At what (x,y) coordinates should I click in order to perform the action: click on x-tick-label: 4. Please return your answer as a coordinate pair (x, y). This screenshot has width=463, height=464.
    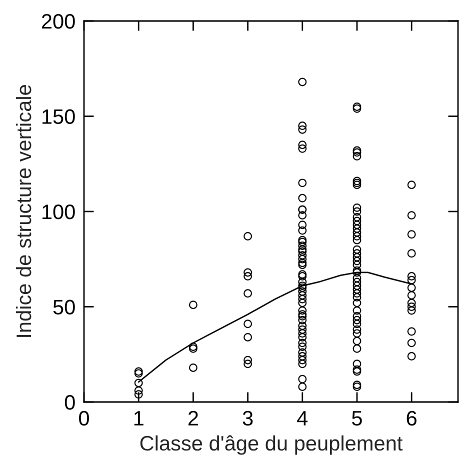
    Looking at the image, I should click on (302, 418).